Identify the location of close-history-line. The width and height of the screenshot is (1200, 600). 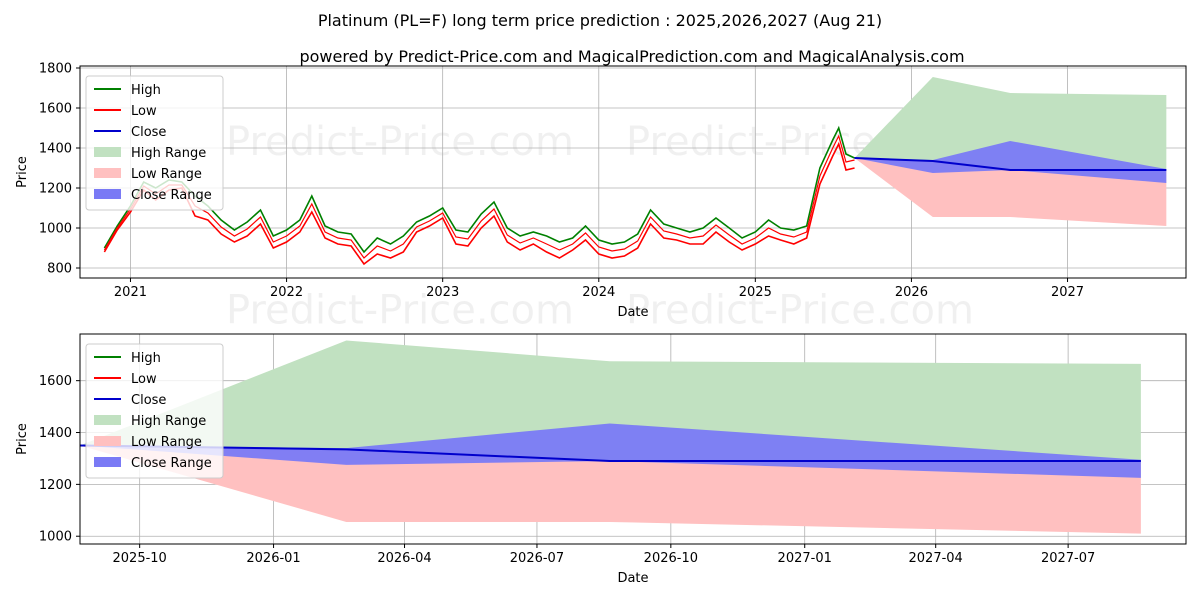
(479, 196).